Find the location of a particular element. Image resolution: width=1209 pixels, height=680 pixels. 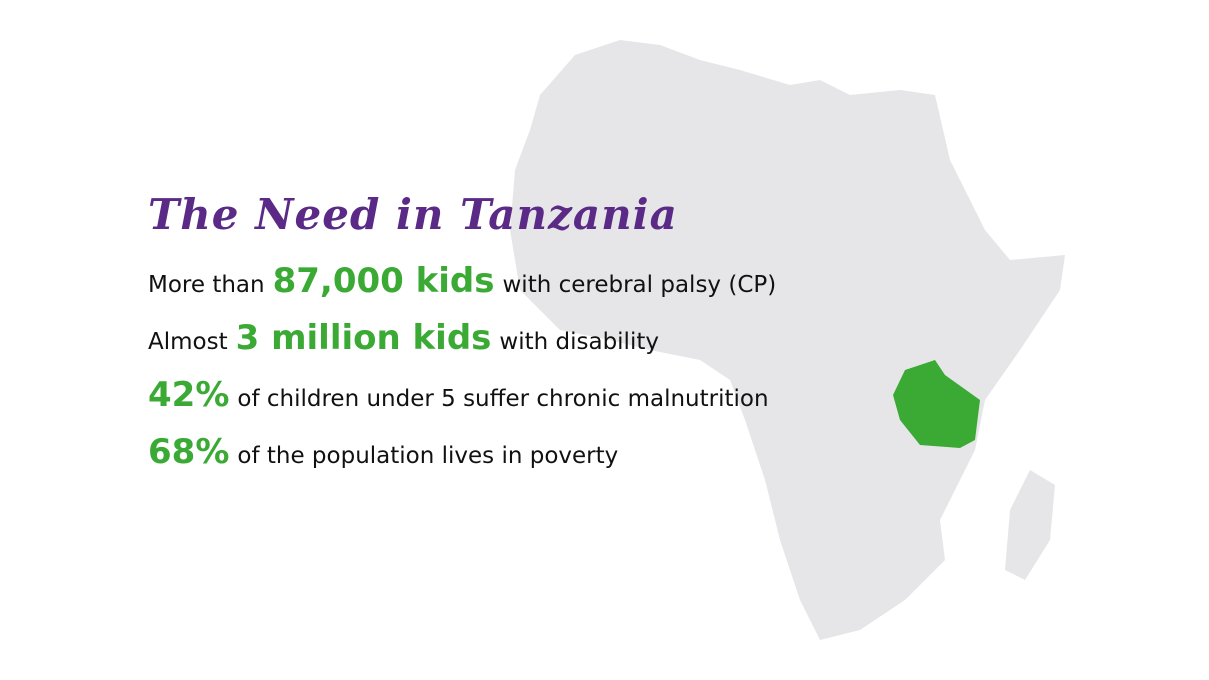

stat-text: of the population lives in poverty is located at coordinates (428, 456).